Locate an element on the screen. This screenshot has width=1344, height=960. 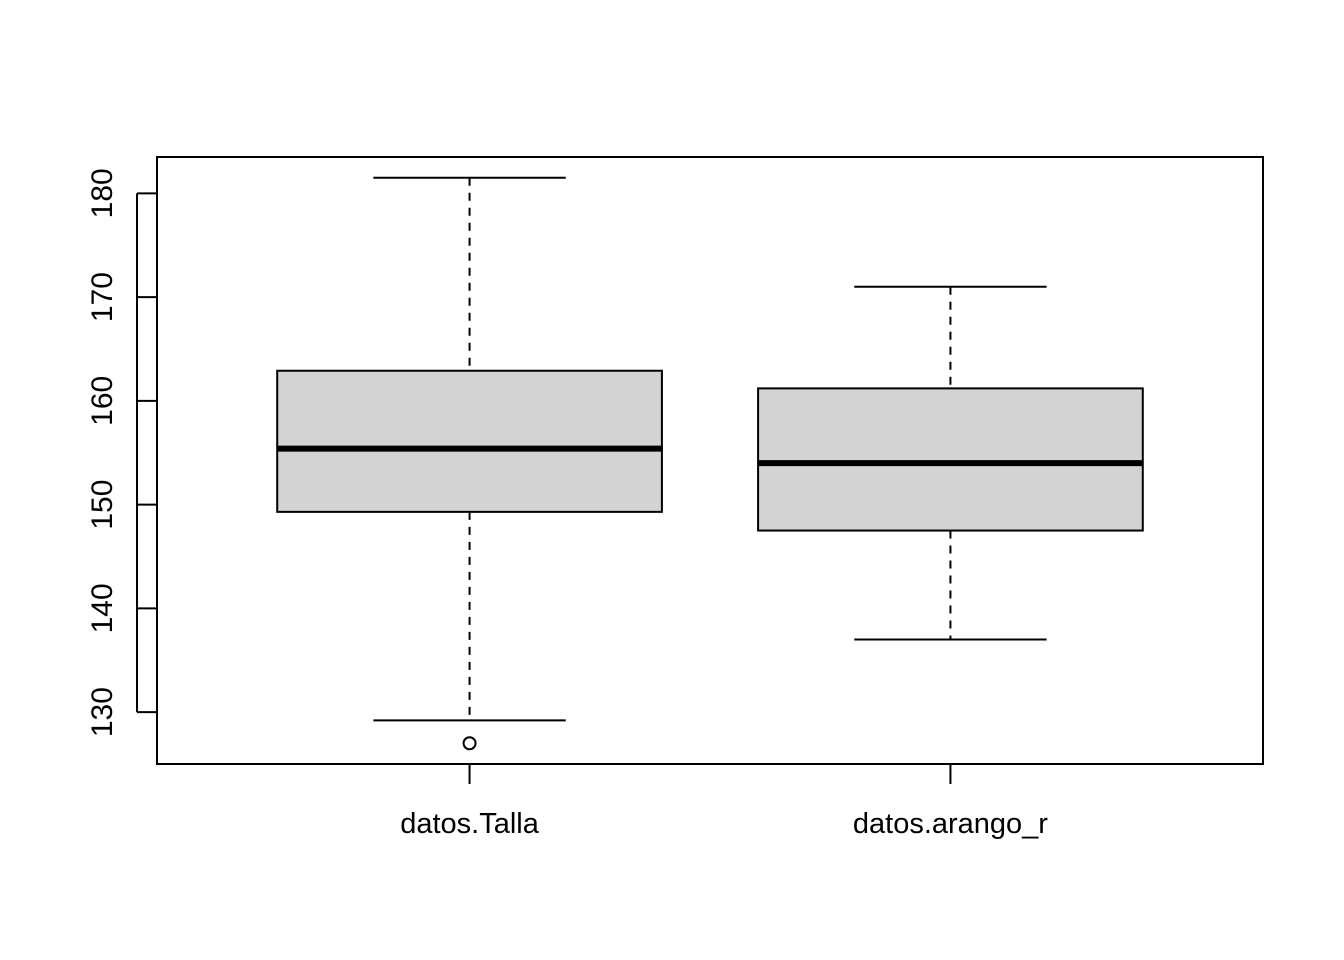
x-axis: datos.Talla datos.arango_r is located at coordinates (724, 802).